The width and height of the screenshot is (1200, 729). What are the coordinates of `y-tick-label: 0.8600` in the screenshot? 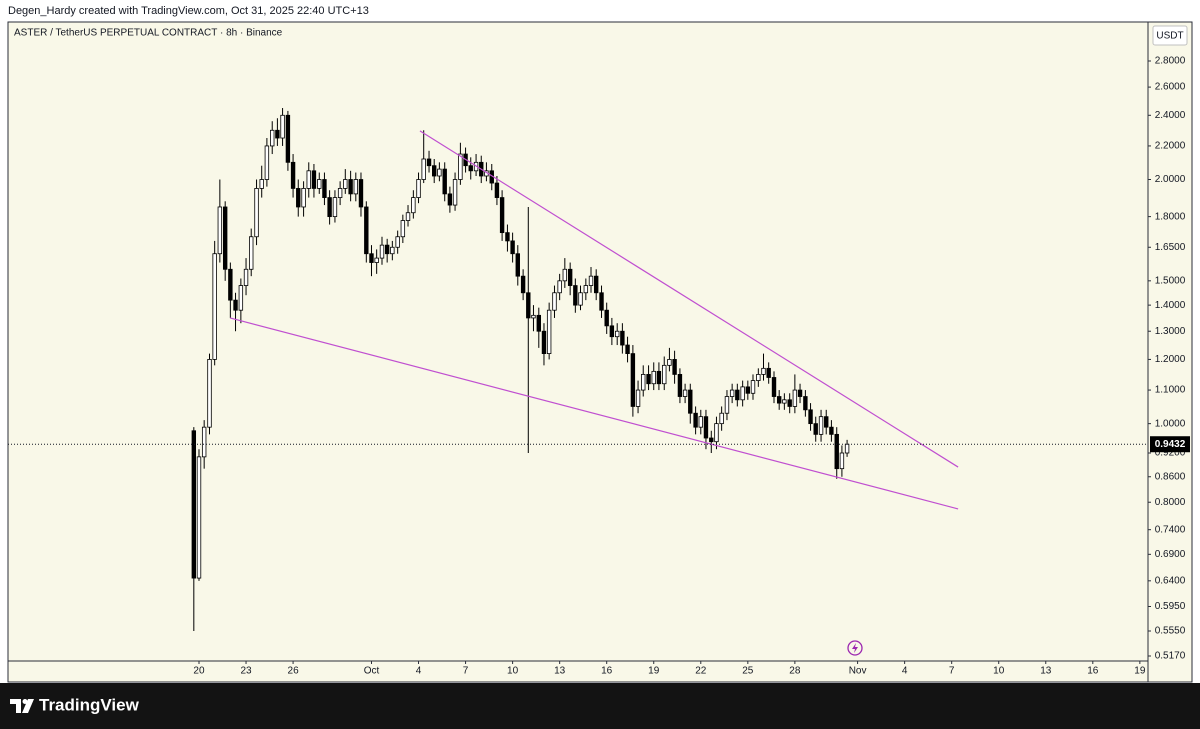 It's located at (1170, 476).